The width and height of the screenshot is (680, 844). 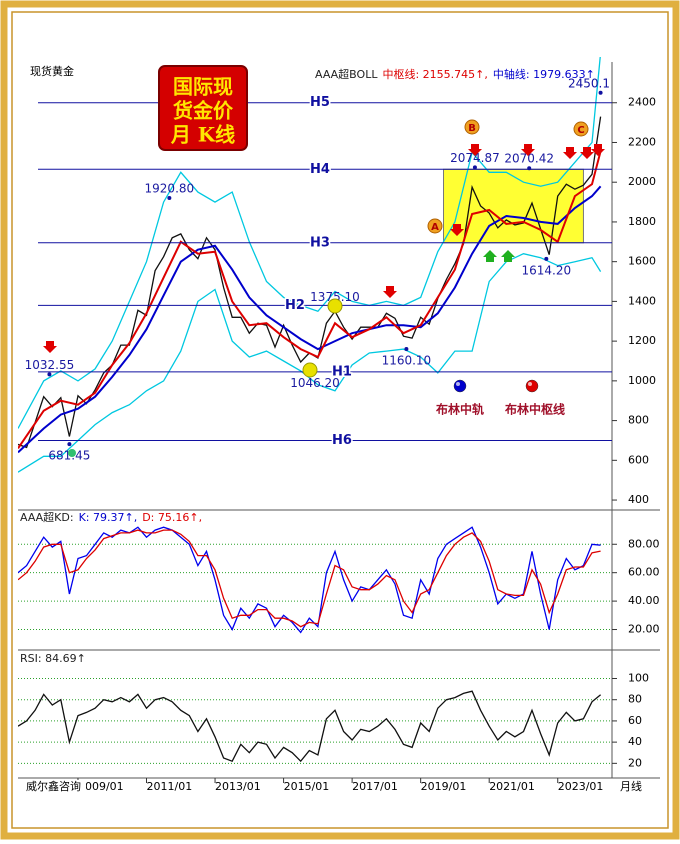 What do you see at coordinates (335, 297) in the screenshot?
I see `annotation-label: 1375.10` at bounding box center [335, 297].